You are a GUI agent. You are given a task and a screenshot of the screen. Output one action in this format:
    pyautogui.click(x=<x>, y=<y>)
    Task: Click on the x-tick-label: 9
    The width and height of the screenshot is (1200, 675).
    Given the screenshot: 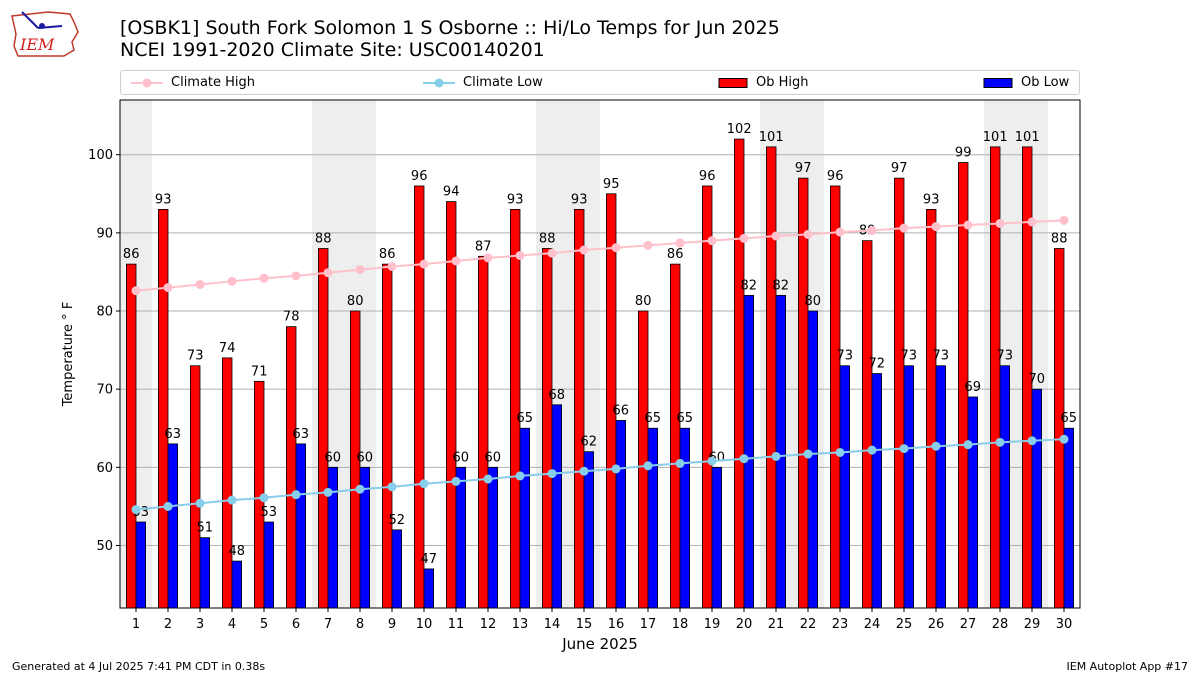 What is the action you would take?
    pyautogui.click(x=392, y=624)
    